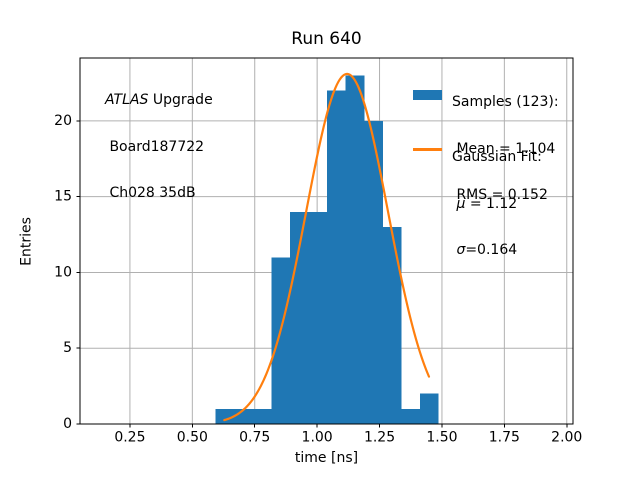 The height and width of the screenshot is (480, 640). I want to click on y-tick-label: 10, so click(63, 272).